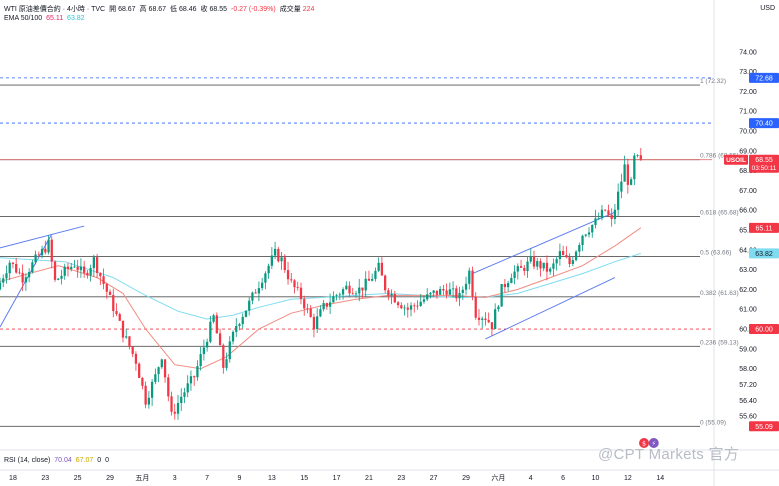 This screenshot has height=486, width=779. Describe the element at coordinates (748, 231) in the screenshot. I see `y-tick-label: 65.00` at that location.